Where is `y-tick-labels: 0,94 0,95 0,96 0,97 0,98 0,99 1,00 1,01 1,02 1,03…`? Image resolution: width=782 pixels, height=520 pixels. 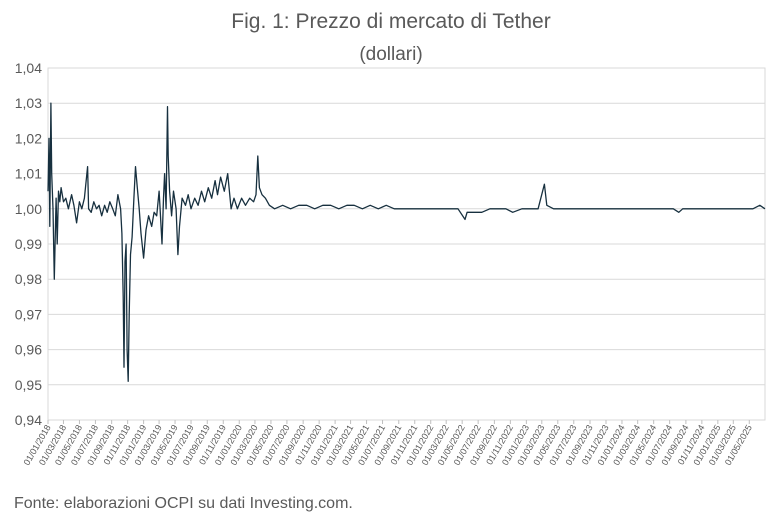
y-tick-labels: 0,94 0,95 0,96 0,97 0,98 0,99 1,00 1,01 1,02 1,03… is located at coordinates (28, 244).